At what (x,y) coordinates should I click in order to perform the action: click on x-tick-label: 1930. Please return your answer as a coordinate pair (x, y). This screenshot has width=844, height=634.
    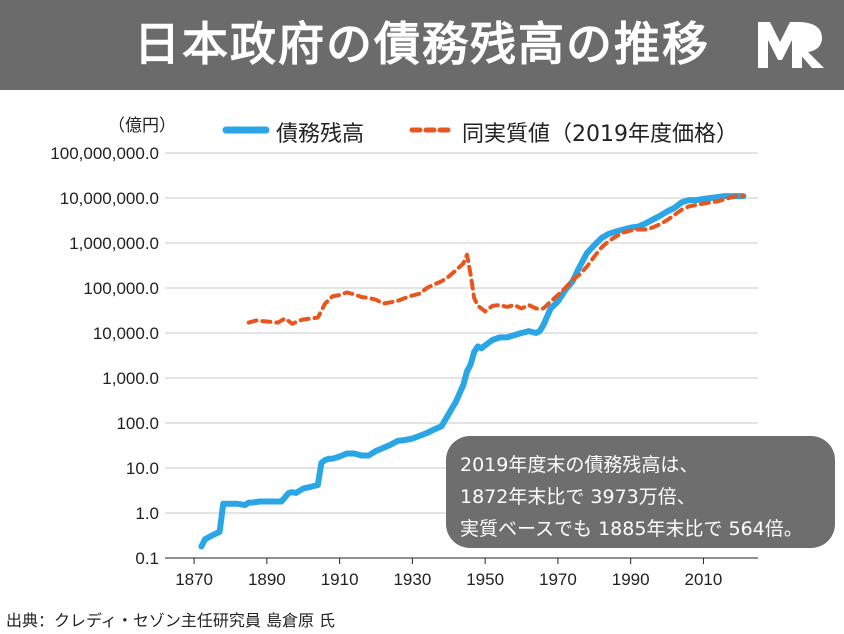
    Looking at the image, I should click on (412, 579).